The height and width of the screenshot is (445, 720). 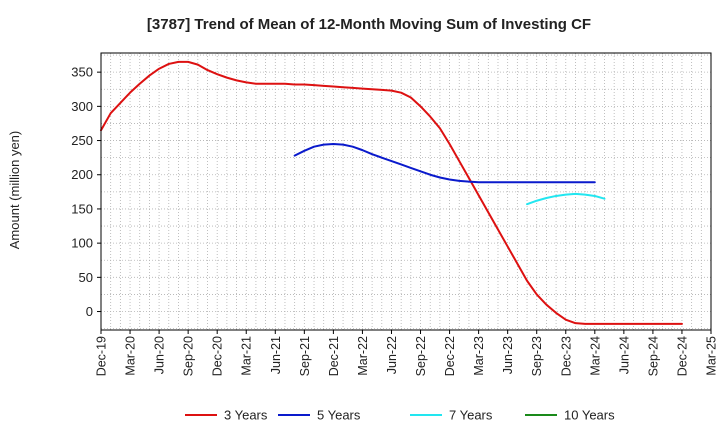 What do you see at coordinates (102, 356) in the screenshot?
I see `x-tick-label: Dec-19` at bounding box center [102, 356].